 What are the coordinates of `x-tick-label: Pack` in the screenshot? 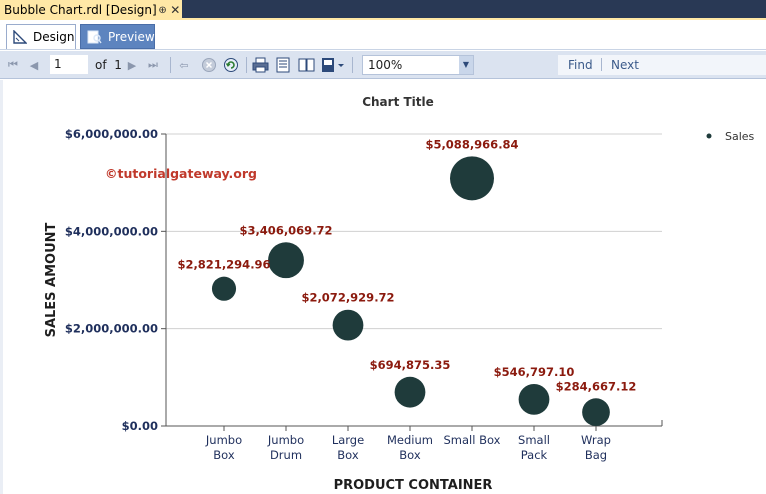 It's located at (534, 455).